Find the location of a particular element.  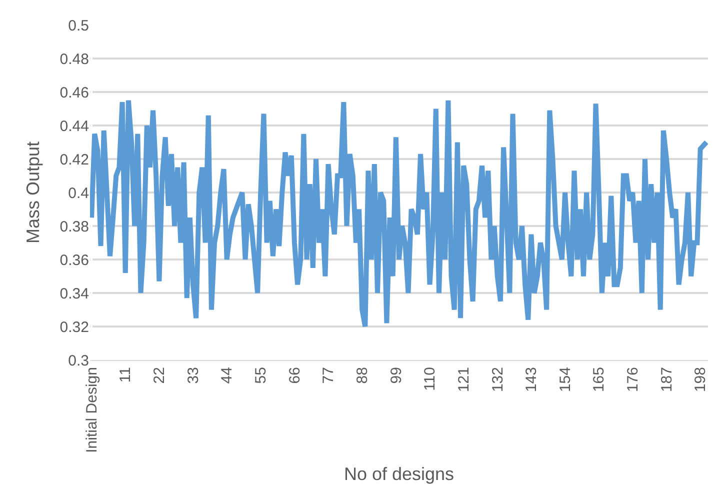

x-tick-label: 165 is located at coordinates (599, 379).